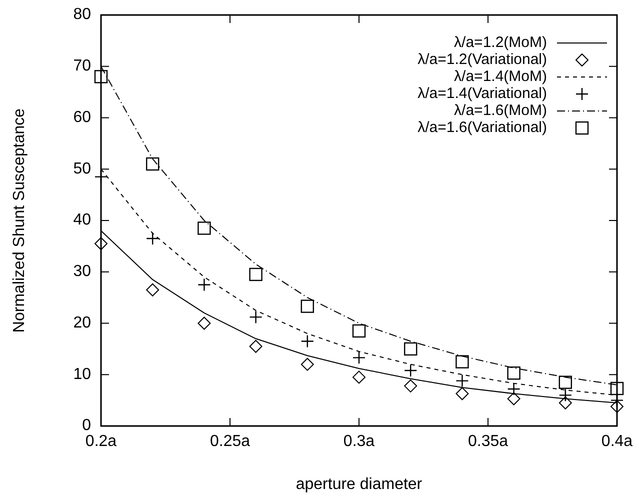 This screenshot has height=501, width=639. I want to click on x-tick-label: 0.3a, so click(359, 441).